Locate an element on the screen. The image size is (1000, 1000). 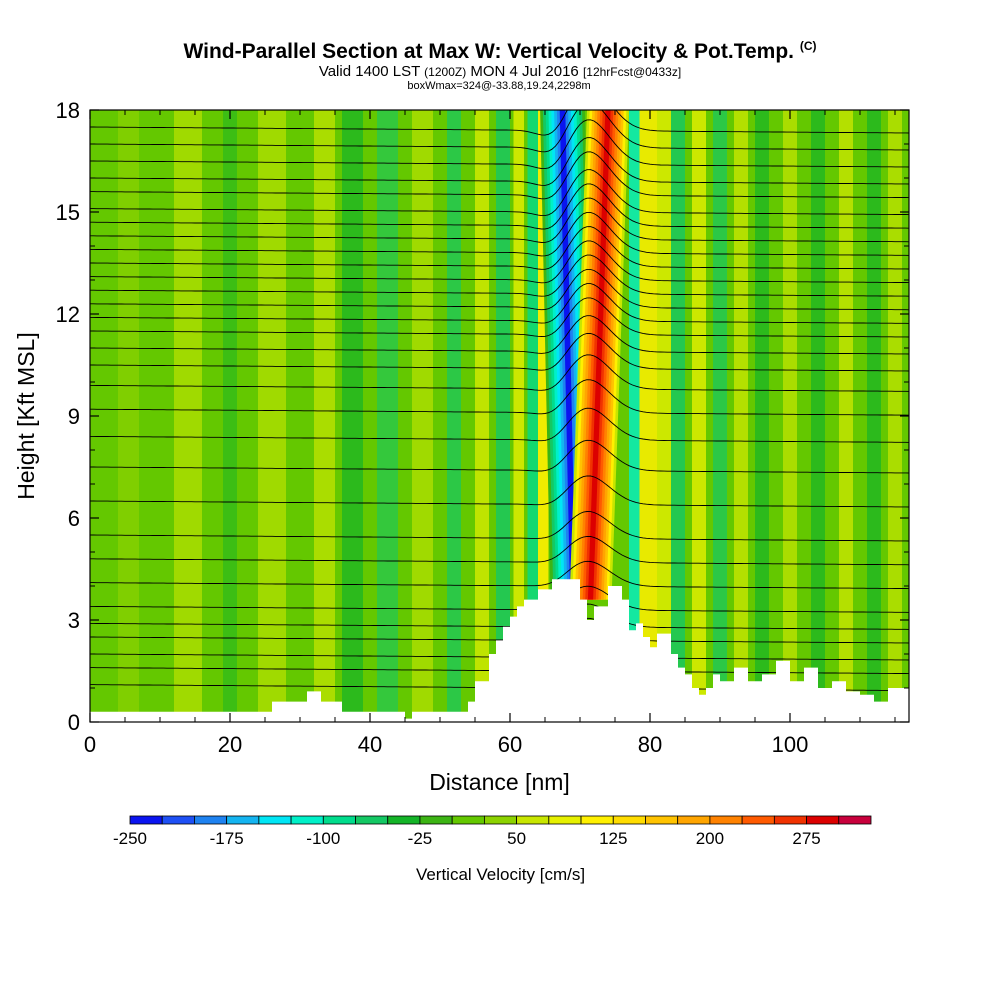
copyright-mark: (C) is located at coordinates (808, 46).